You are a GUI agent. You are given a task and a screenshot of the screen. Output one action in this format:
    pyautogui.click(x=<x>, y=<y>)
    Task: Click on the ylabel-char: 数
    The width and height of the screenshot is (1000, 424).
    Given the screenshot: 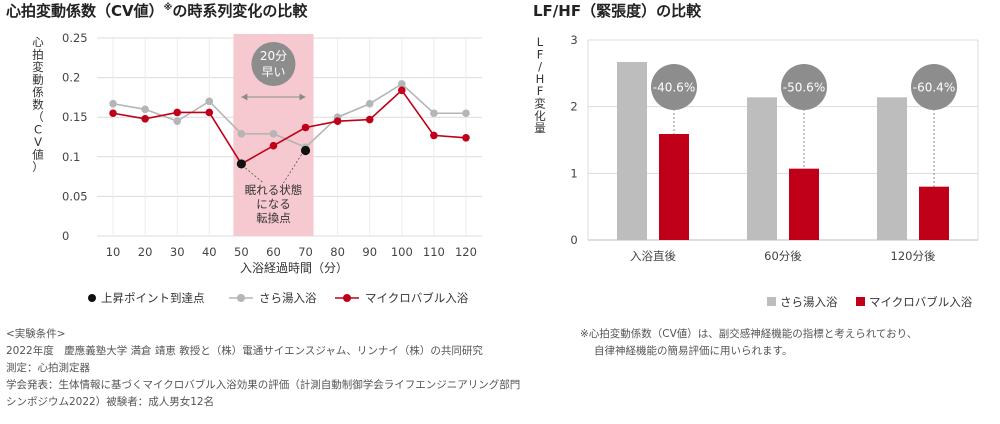 What is the action you would take?
    pyautogui.click(x=38, y=105)
    